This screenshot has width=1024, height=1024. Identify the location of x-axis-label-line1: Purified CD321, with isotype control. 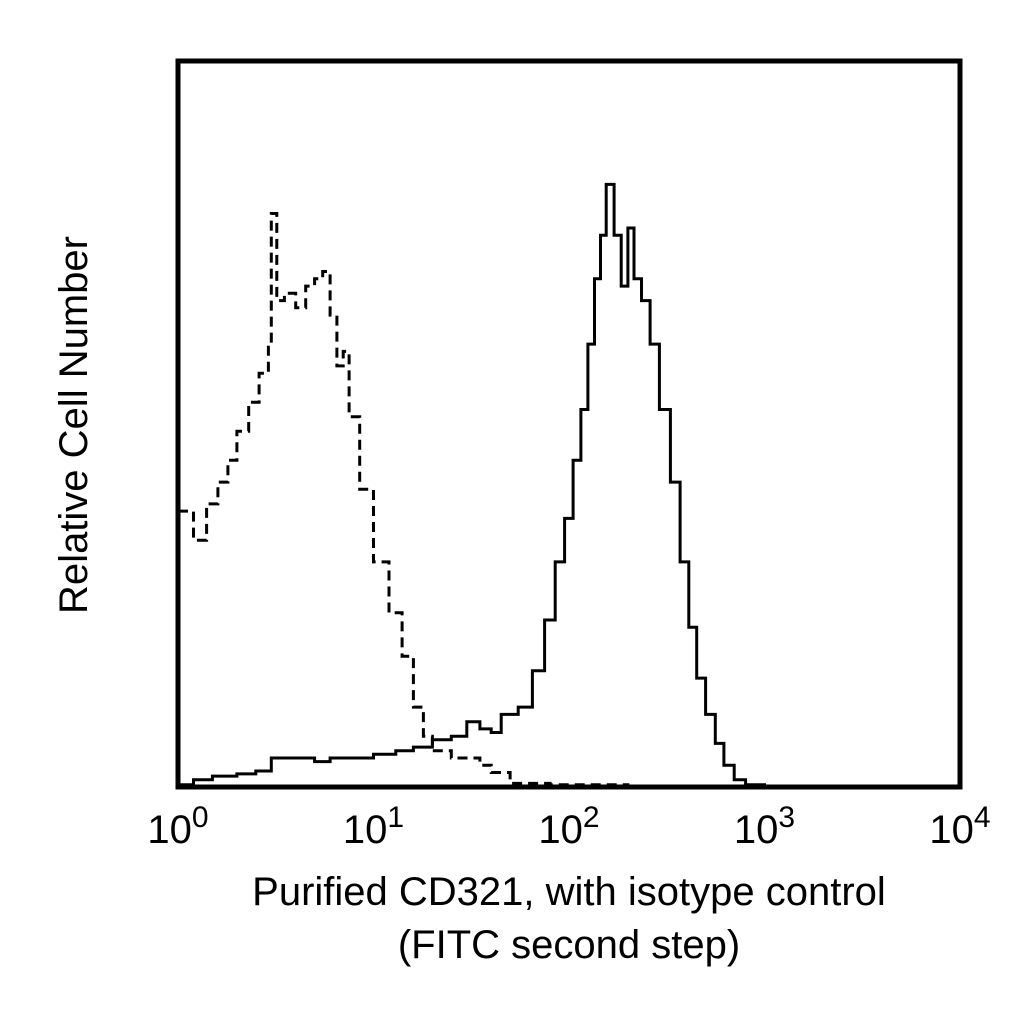
(569, 892).